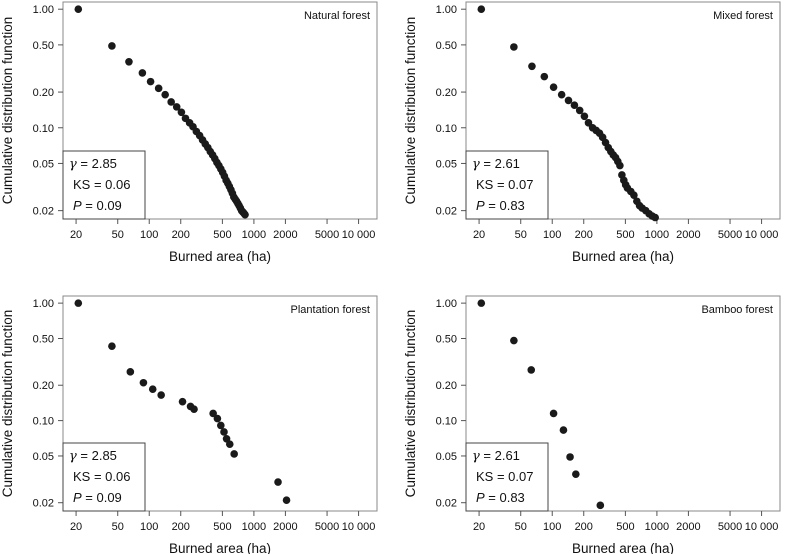  What do you see at coordinates (500, 205) in the screenshot?
I see `p-stat: P = 0.83` at bounding box center [500, 205].